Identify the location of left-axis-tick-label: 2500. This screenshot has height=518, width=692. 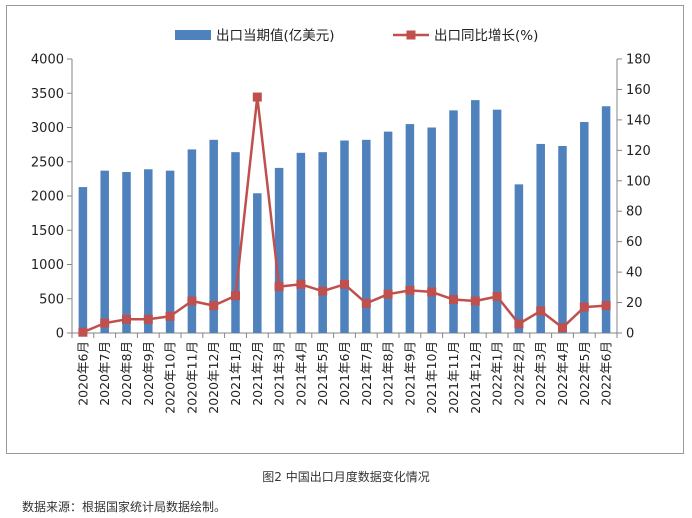
(47, 162).